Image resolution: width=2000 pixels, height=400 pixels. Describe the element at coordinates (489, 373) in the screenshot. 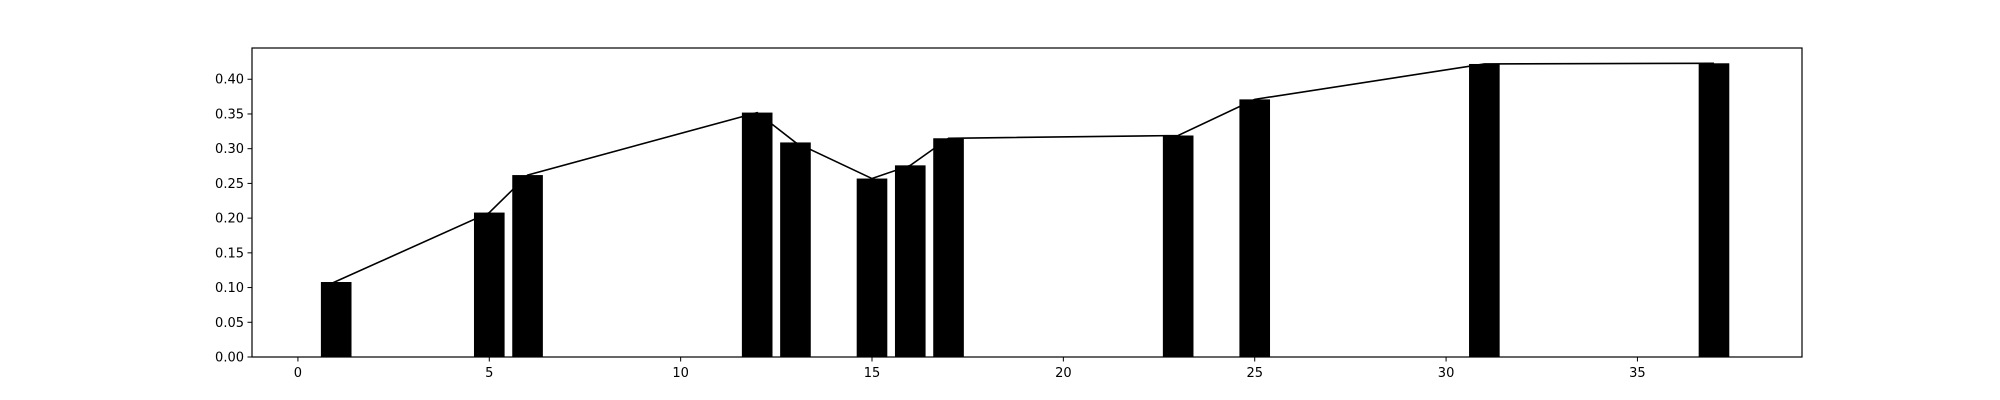

I see `x-tick-label: 5` at that location.